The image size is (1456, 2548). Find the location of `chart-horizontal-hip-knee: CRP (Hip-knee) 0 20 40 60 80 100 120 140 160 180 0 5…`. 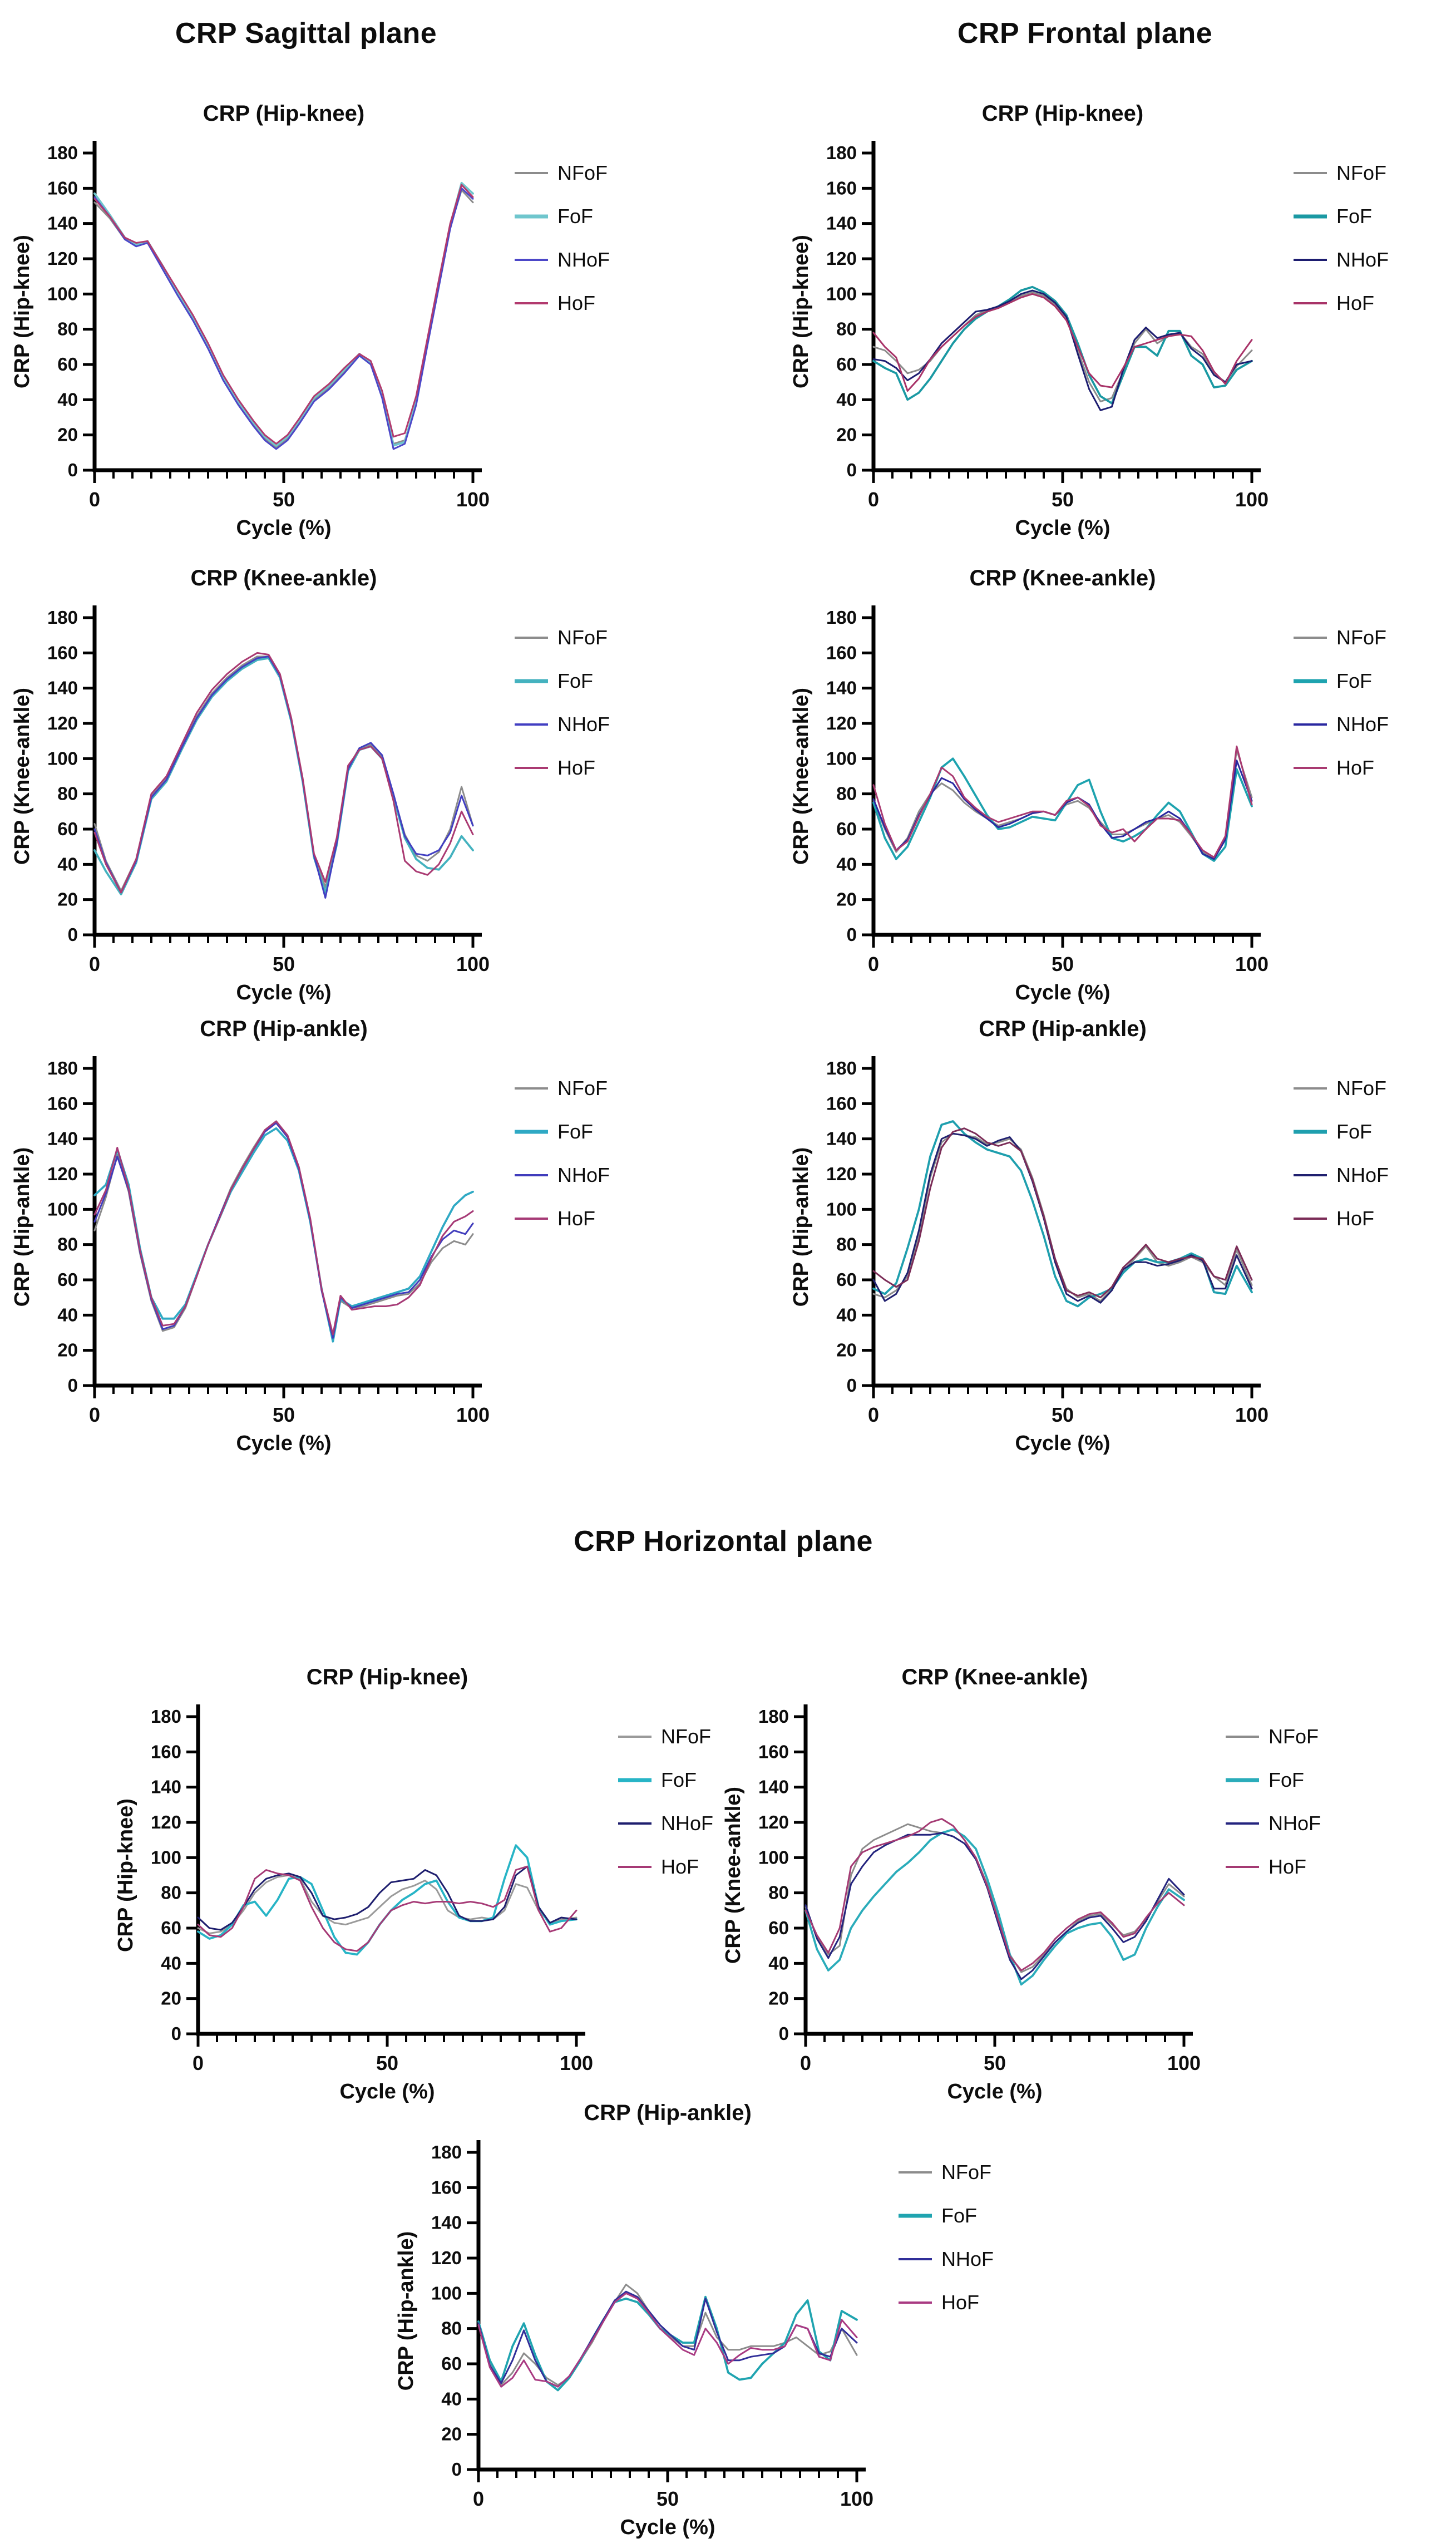

chart-horizontal-hip-knee: CRP (Hip-knee) 0 20 40 60 80 100 120 140 160 180 0 5… is located at coordinates (453, 1881).